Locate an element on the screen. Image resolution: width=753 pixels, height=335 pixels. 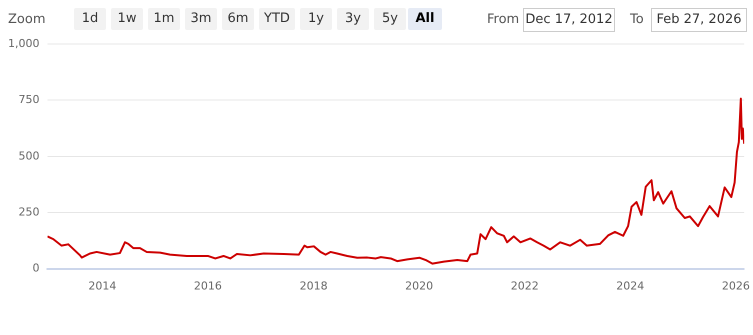
text: Feb 27, 2026 is located at coordinates (699, 20).